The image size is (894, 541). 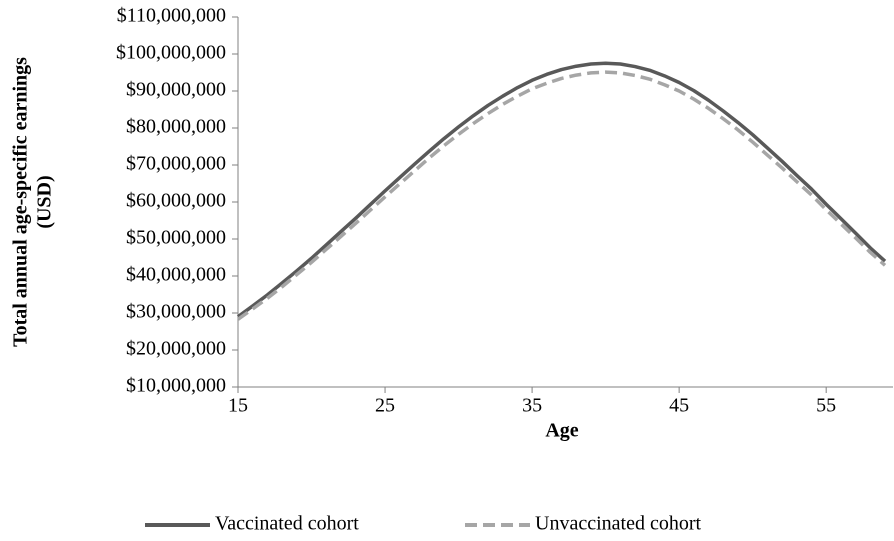 What do you see at coordinates (287, 524) in the screenshot?
I see `legend-label: Vaccinated cohort` at bounding box center [287, 524].